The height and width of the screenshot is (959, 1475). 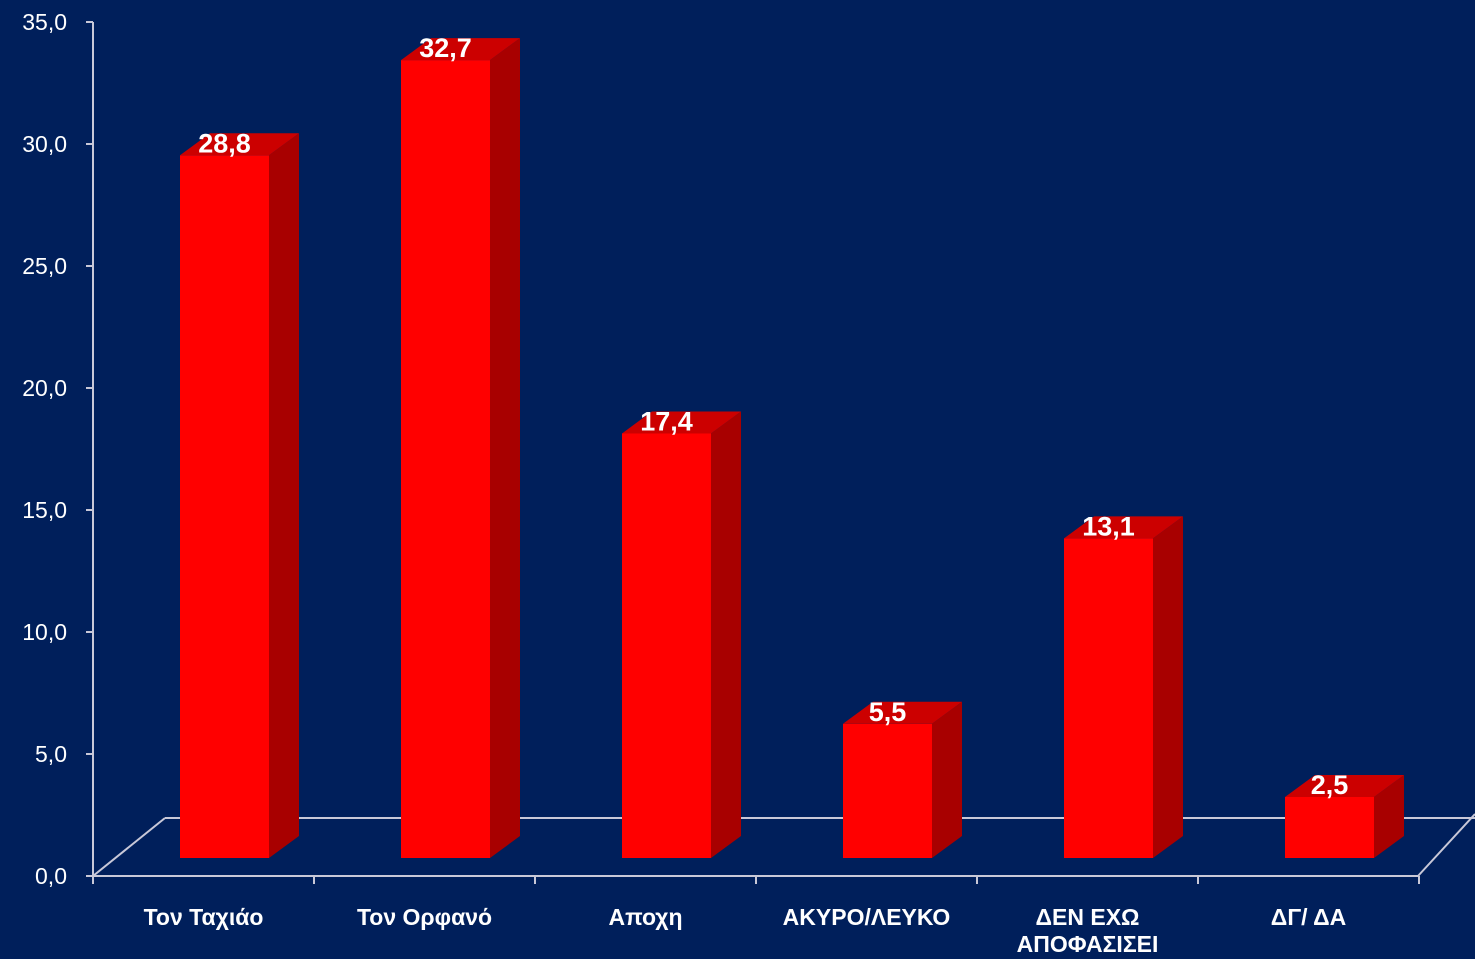 I want to click on data-label: 17,4, so click(x=666, y=421).